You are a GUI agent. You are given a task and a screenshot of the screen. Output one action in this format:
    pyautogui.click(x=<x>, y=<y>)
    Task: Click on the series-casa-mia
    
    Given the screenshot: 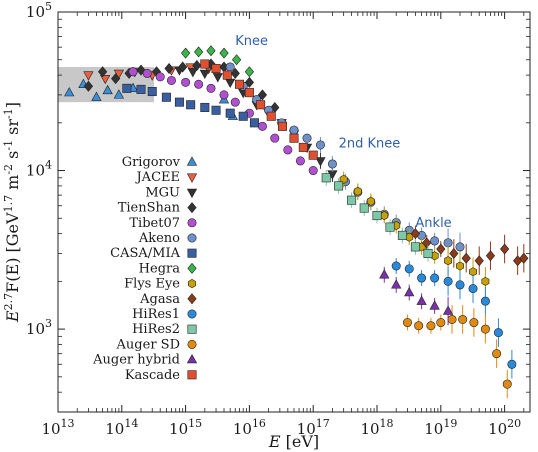 What is the action you would take?
    pyautogui.click(x=190, y=105)
    